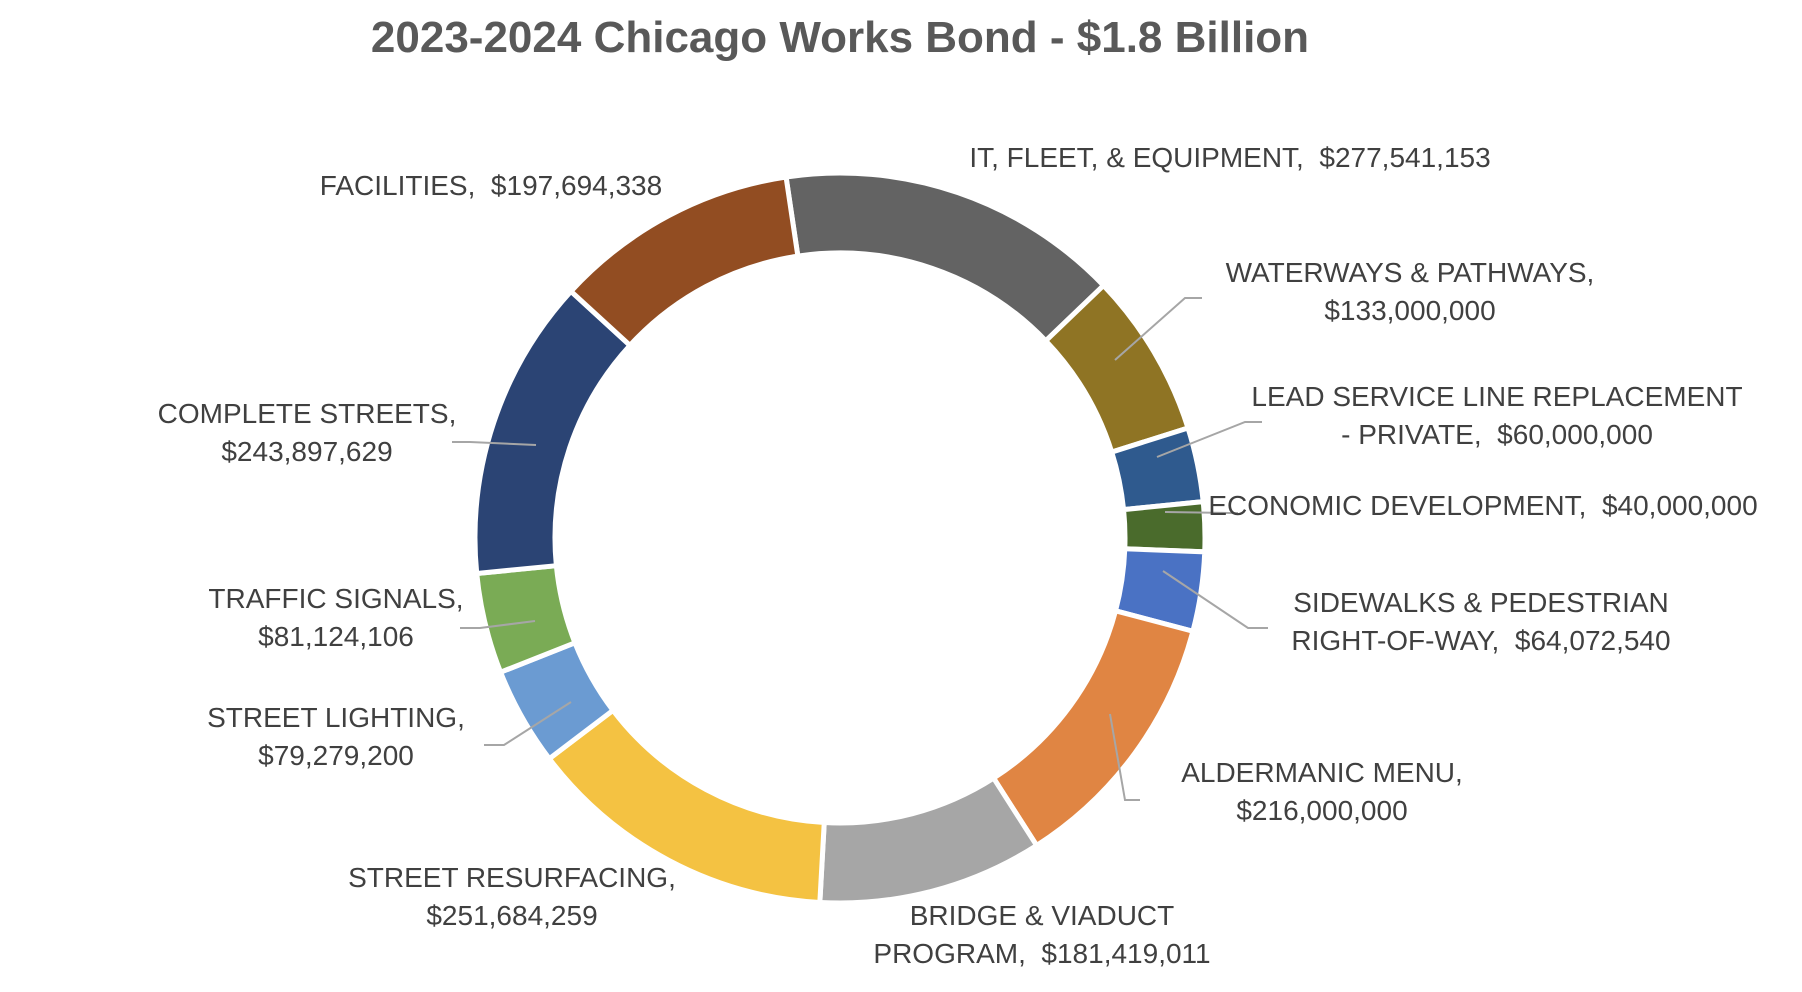  What do you see at coordinates (1410, 291) in the screenshot?
I see `label-waterways-pathways: WATERWAYS & PATHWAYS, $133,000,000` at bounding box center [1410, 291].